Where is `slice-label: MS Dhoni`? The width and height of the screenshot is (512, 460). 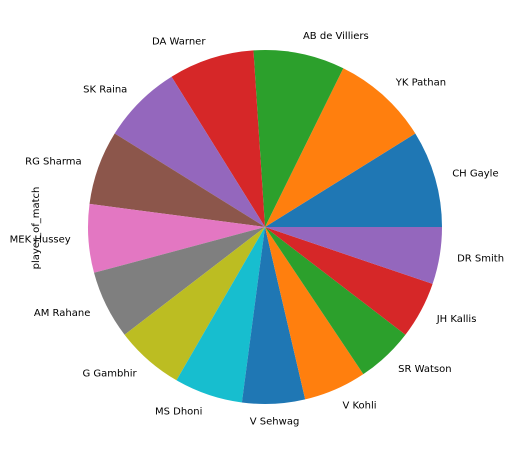 slice-label: MS Dhoni is located at coordinates (178, 411).